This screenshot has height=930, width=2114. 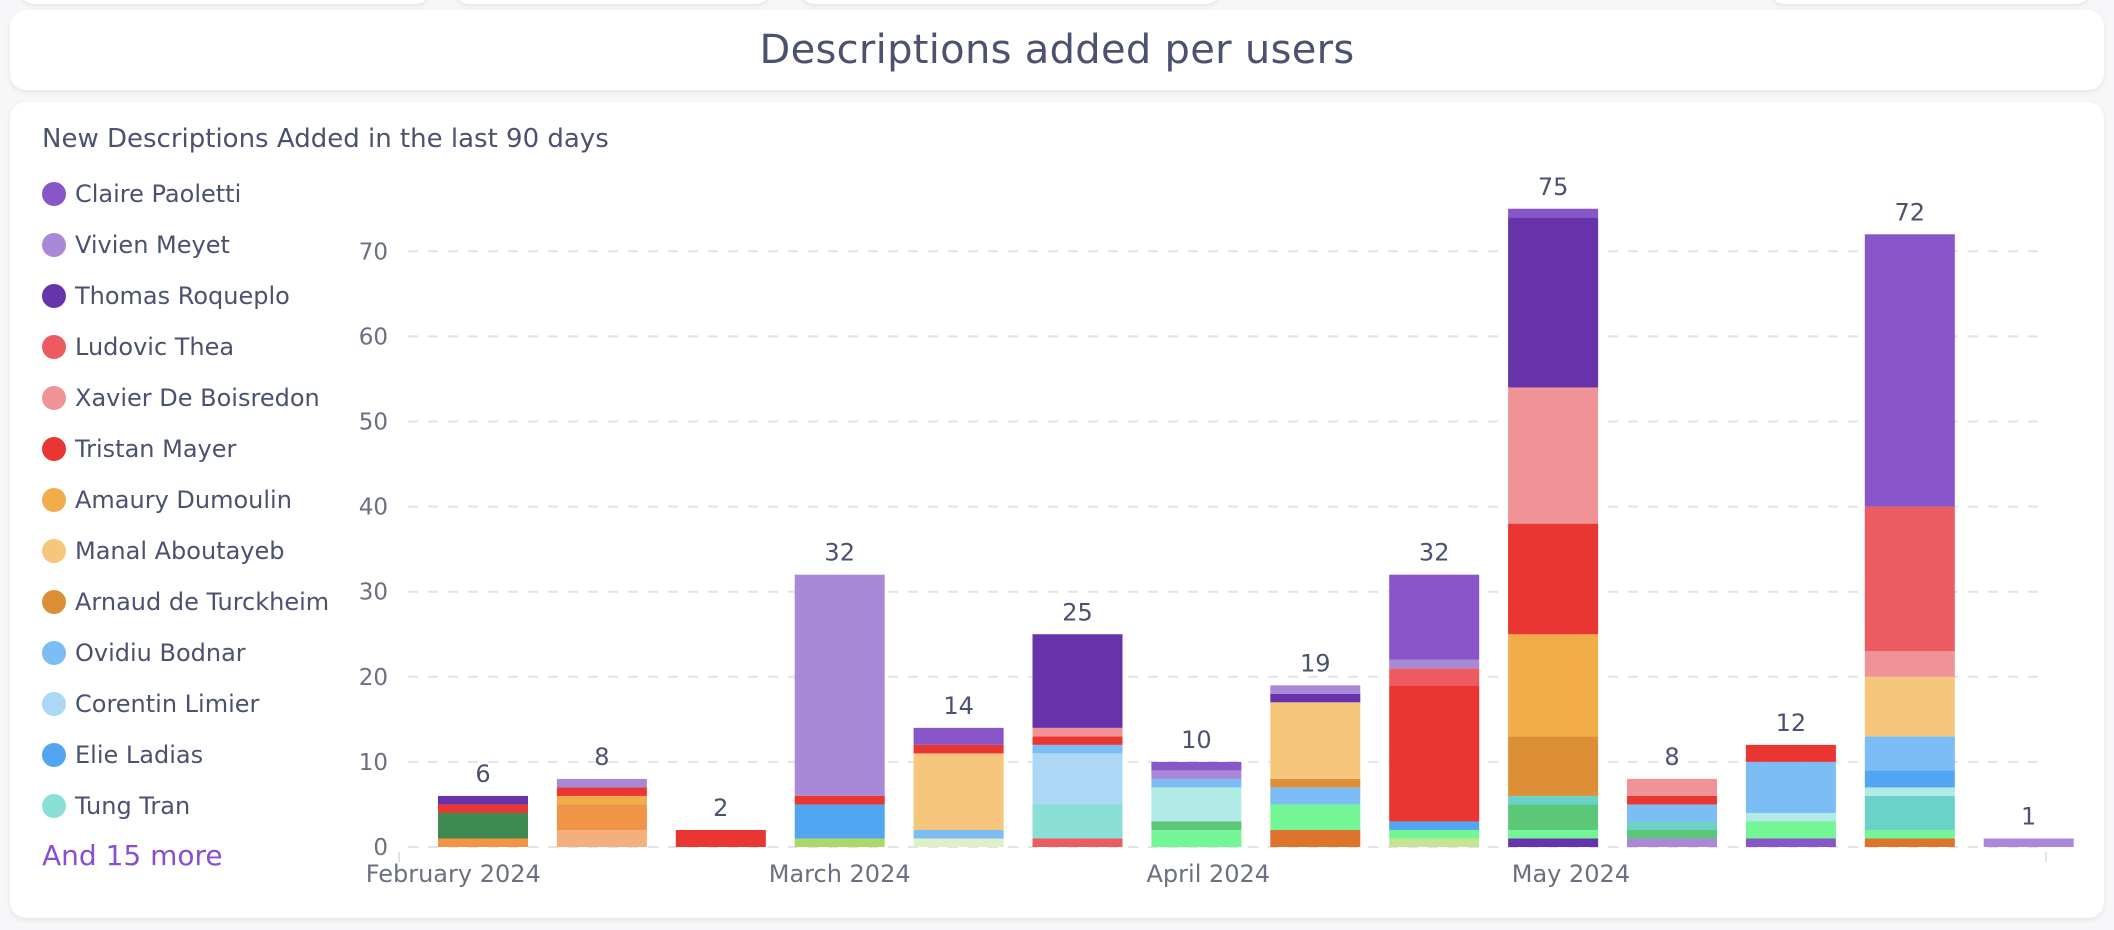 I want to click on legend-item: Elie Ladias, so click(x=185, y=754).